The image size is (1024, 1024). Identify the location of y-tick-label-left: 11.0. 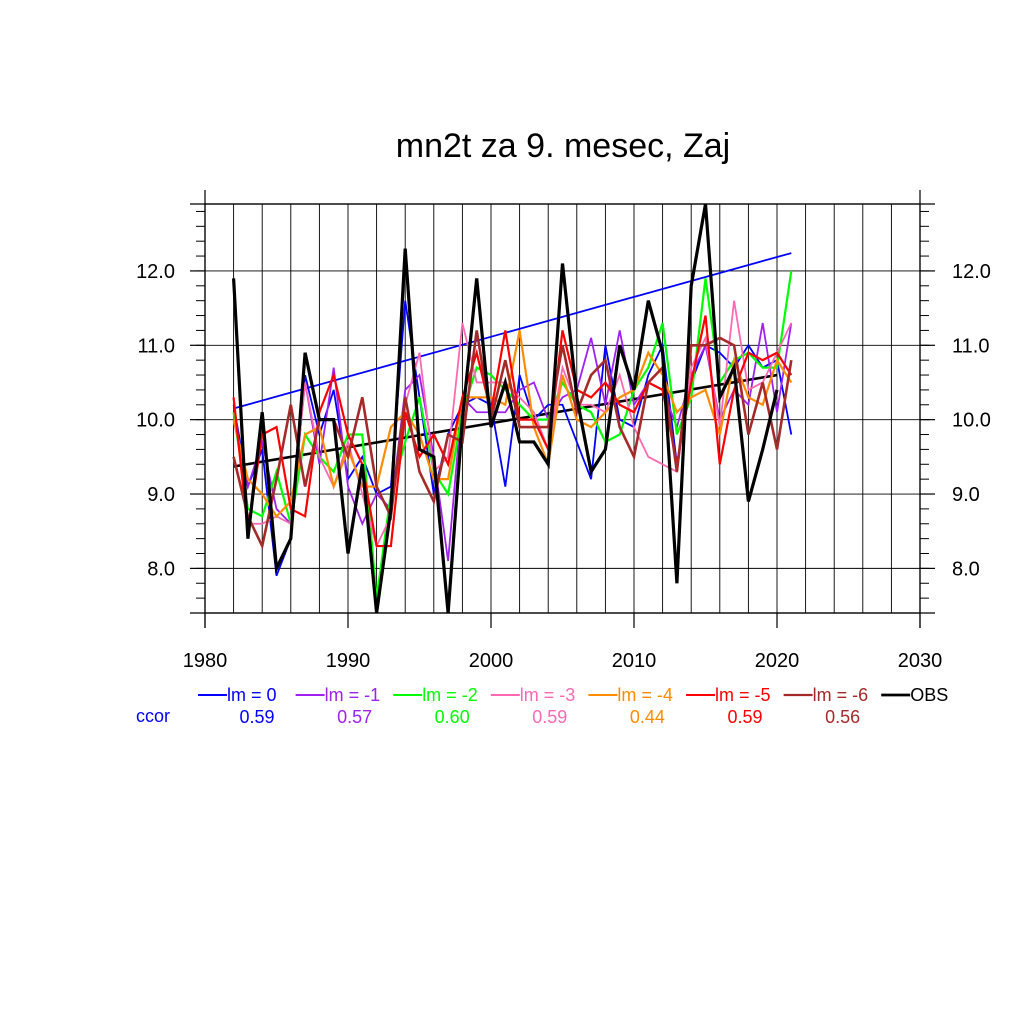
(156, 346).